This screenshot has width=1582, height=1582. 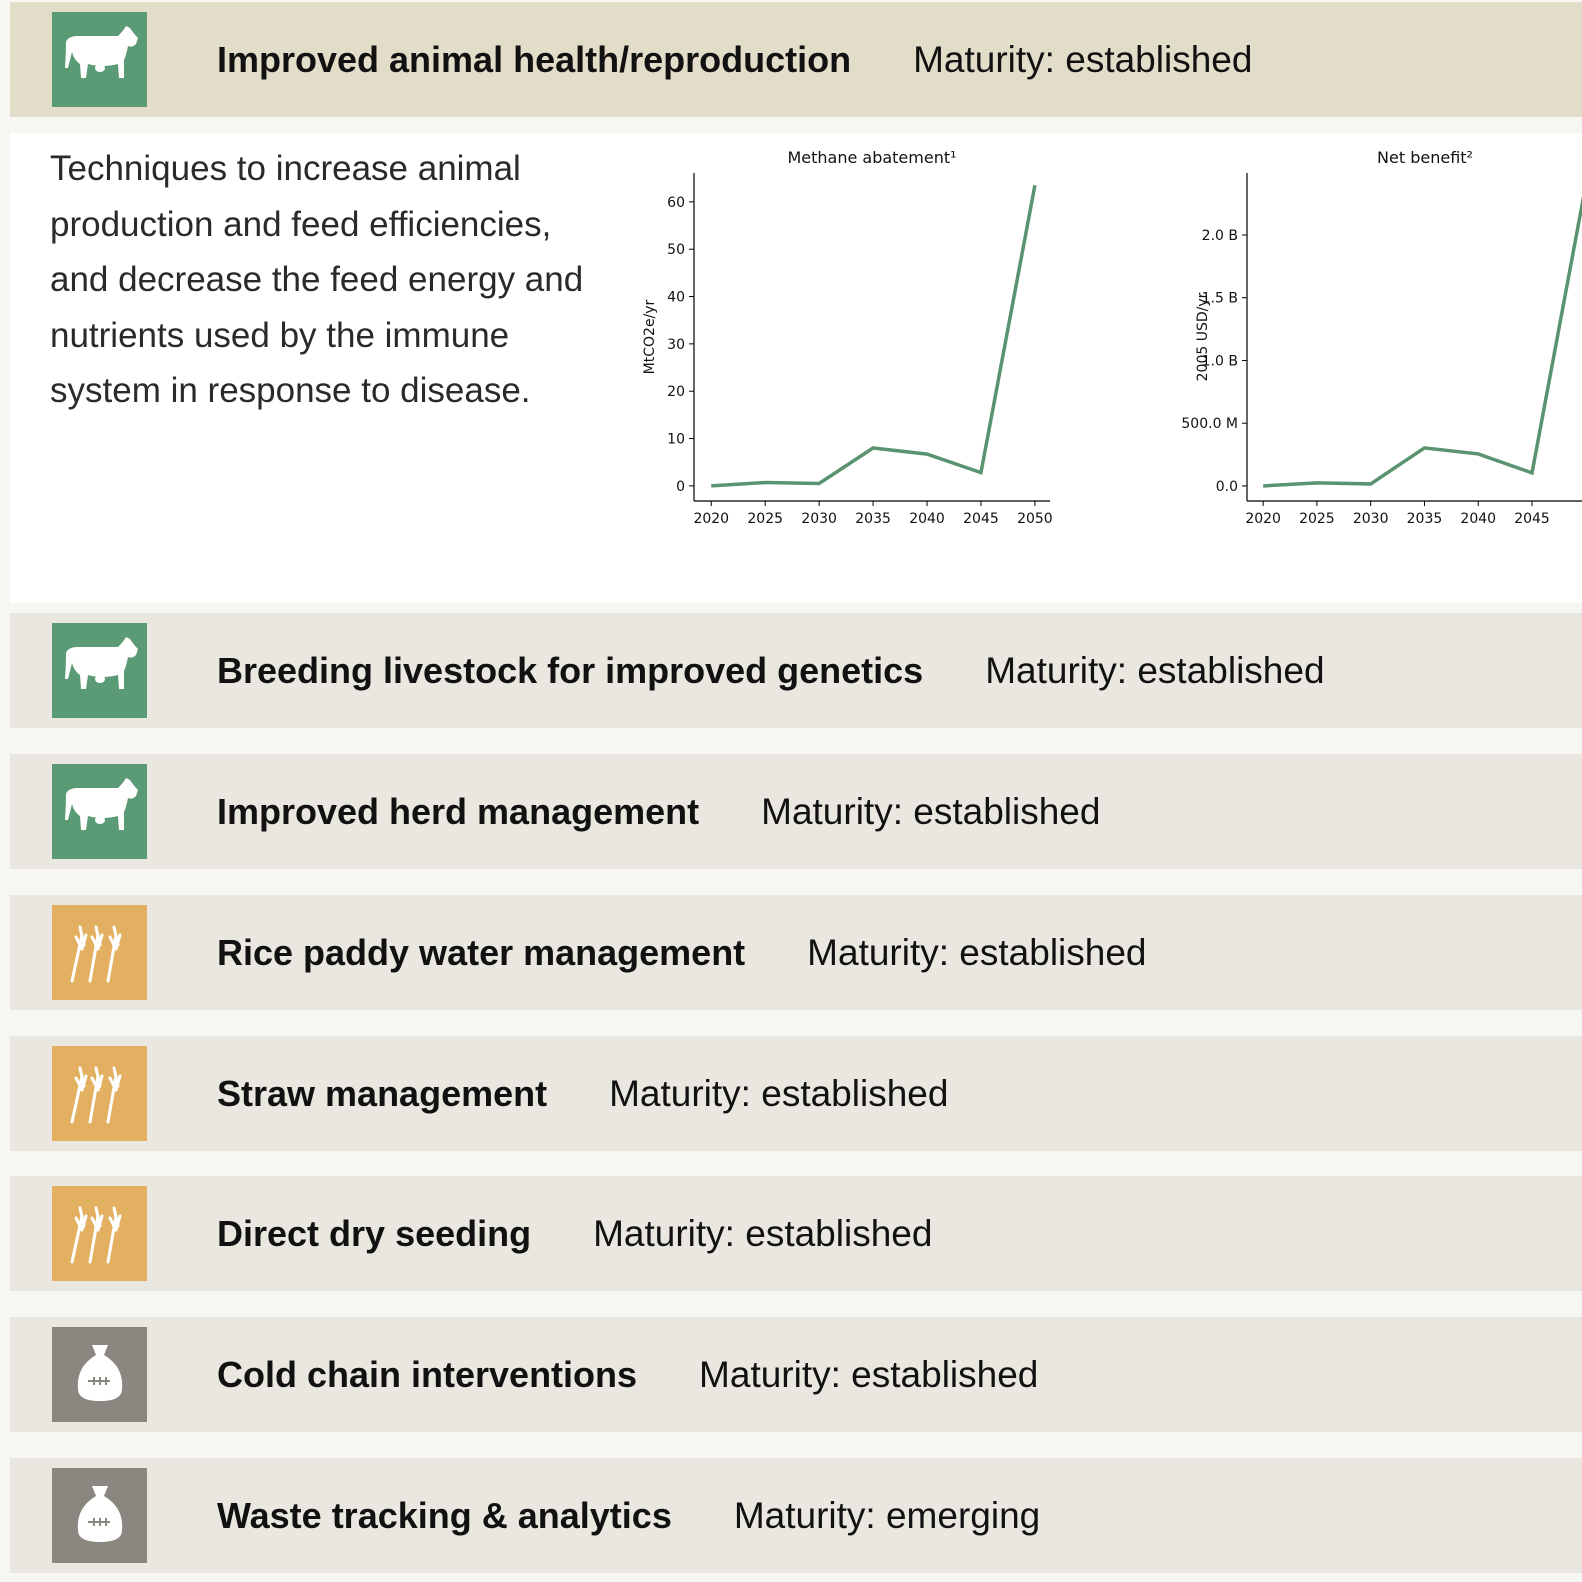 I want to click on item-row: Straw management Maturity: established, so click(x=796, y=1093).